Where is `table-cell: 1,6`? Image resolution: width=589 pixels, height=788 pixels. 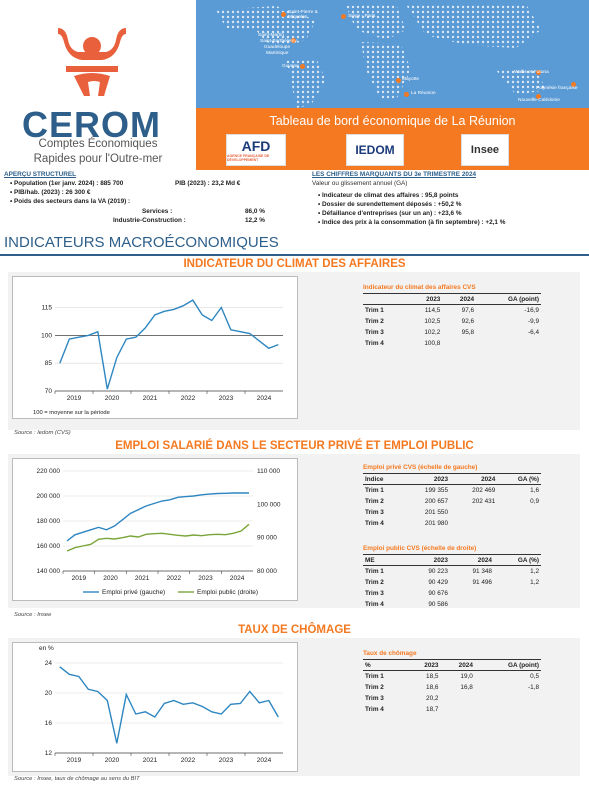
table-cell: 1,6 is located at coordinates (534, 490).